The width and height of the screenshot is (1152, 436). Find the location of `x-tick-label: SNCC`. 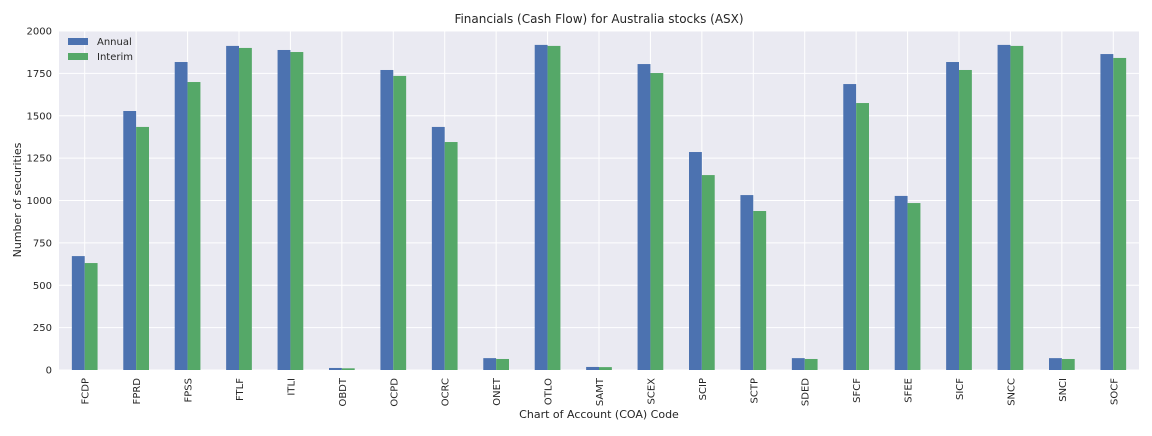

x-tick-label: SNCC is located at coordinates (1011, 392).